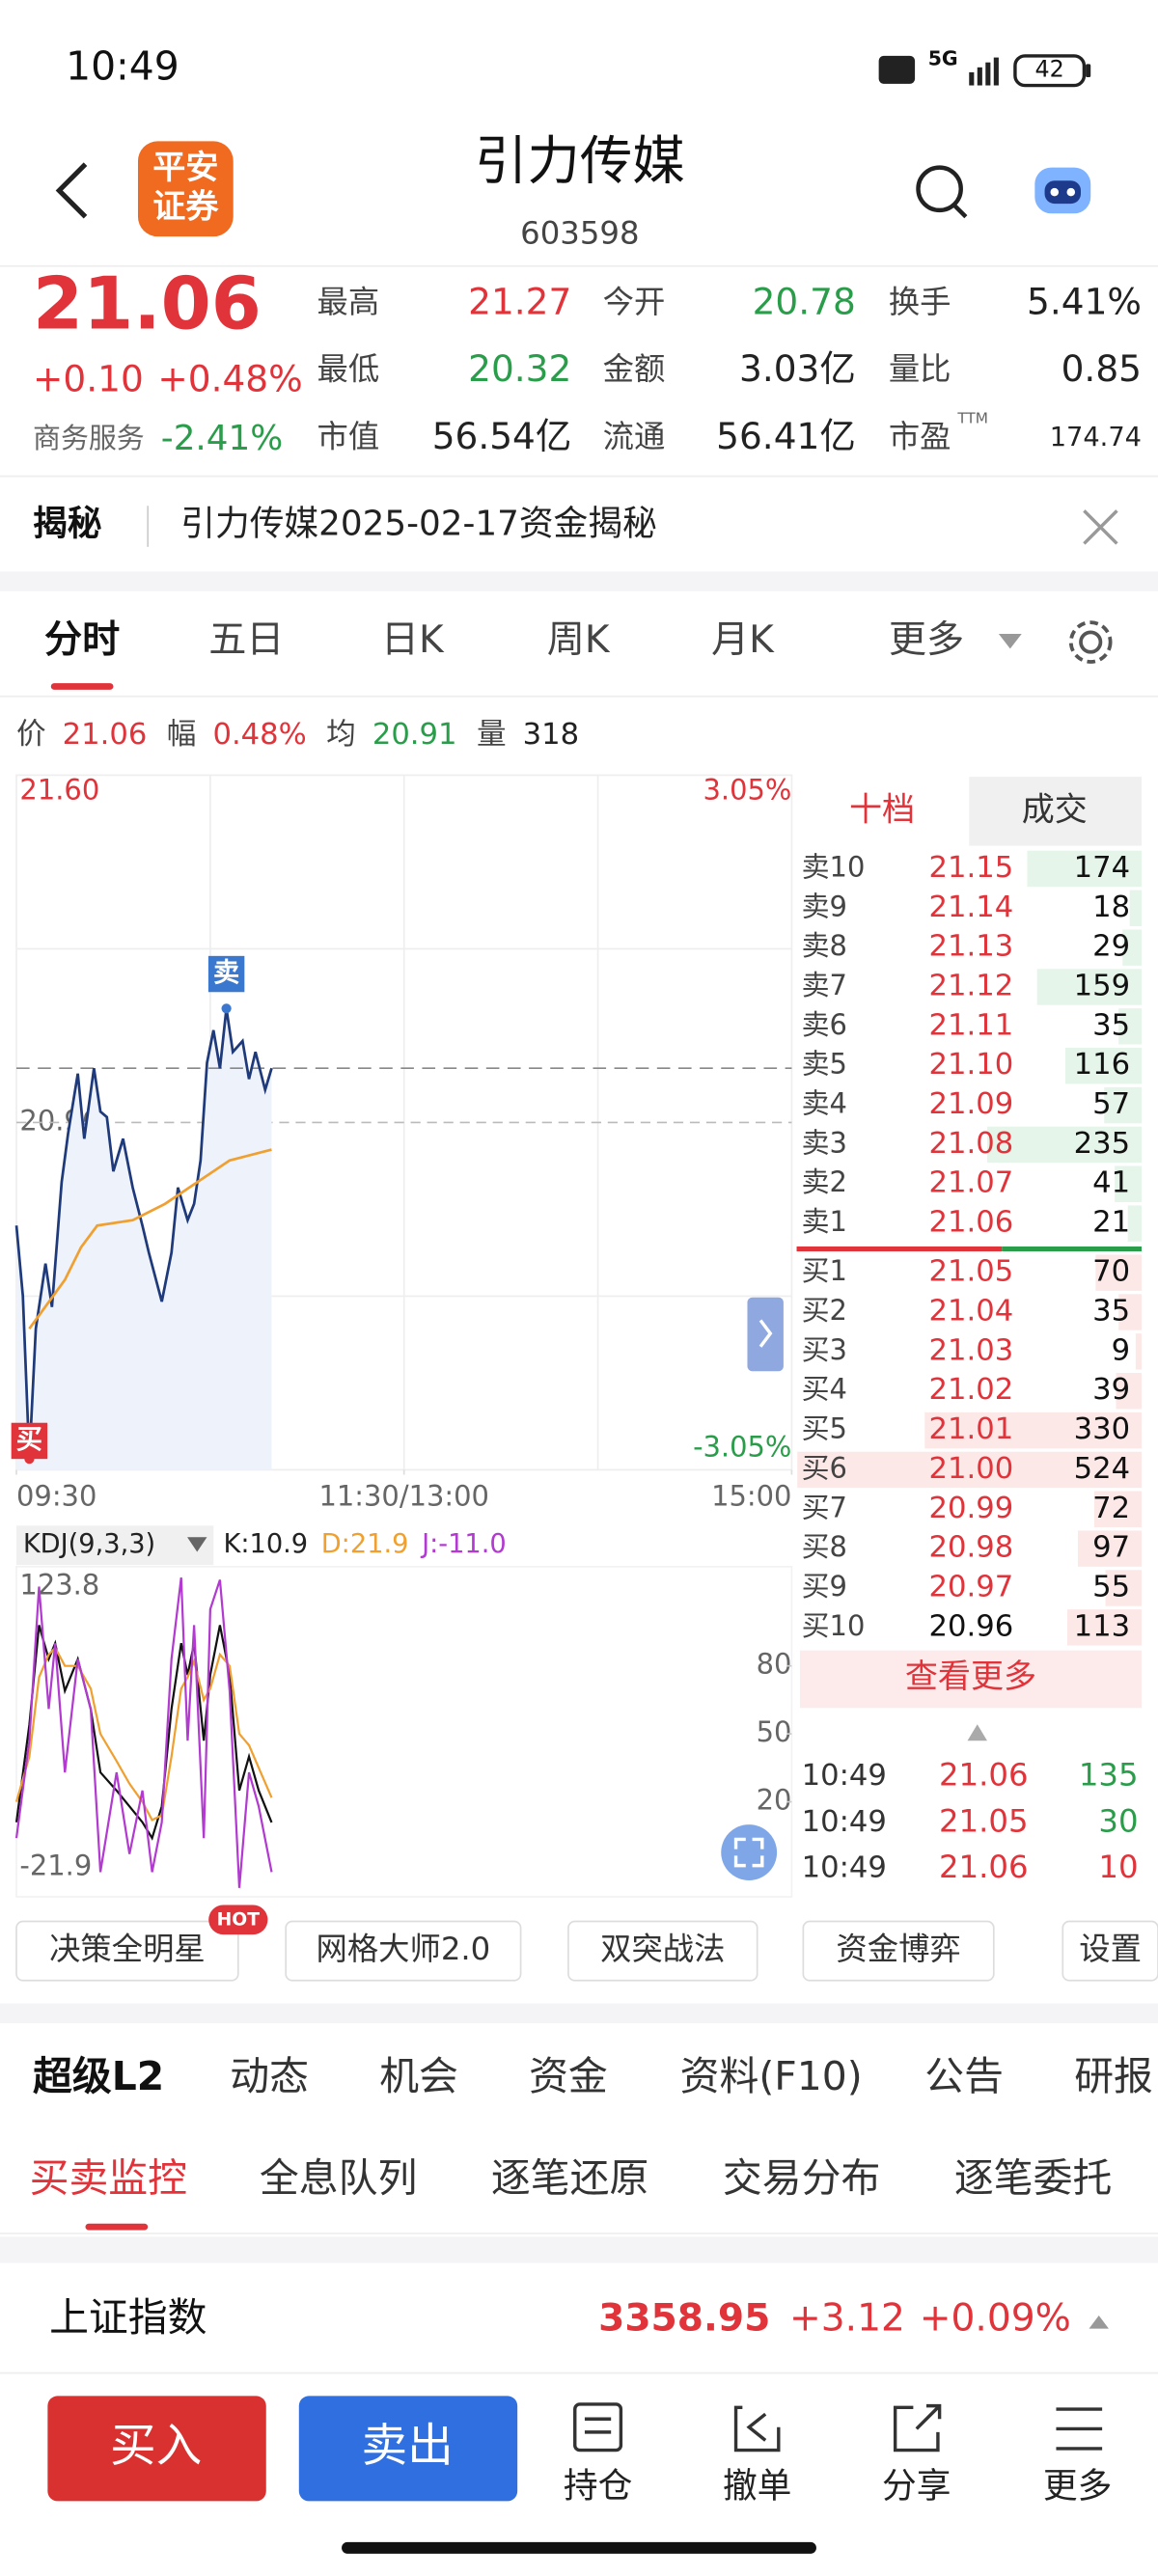 The image size is (1158, 2576). Describe the element at coordinates (971, 1350) in the screenshot. I see `book-price: 21.03` at that location.